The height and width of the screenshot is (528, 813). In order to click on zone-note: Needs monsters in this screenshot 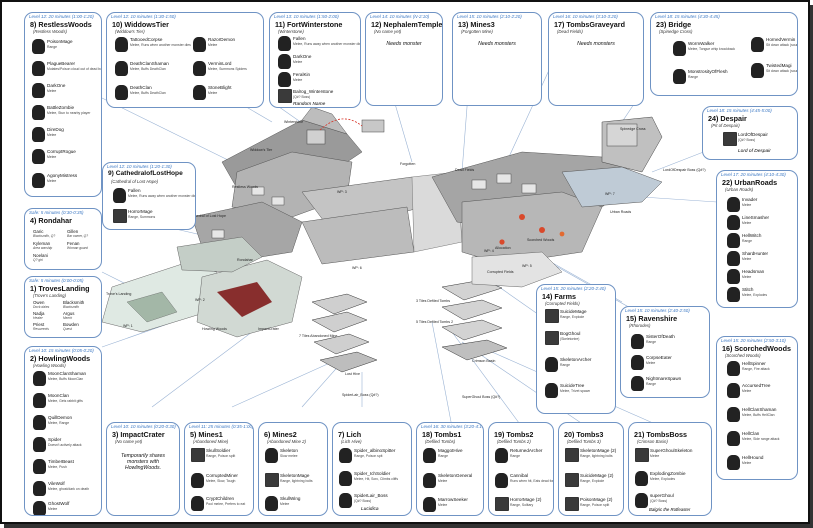, I will do `click(497, 44)`.